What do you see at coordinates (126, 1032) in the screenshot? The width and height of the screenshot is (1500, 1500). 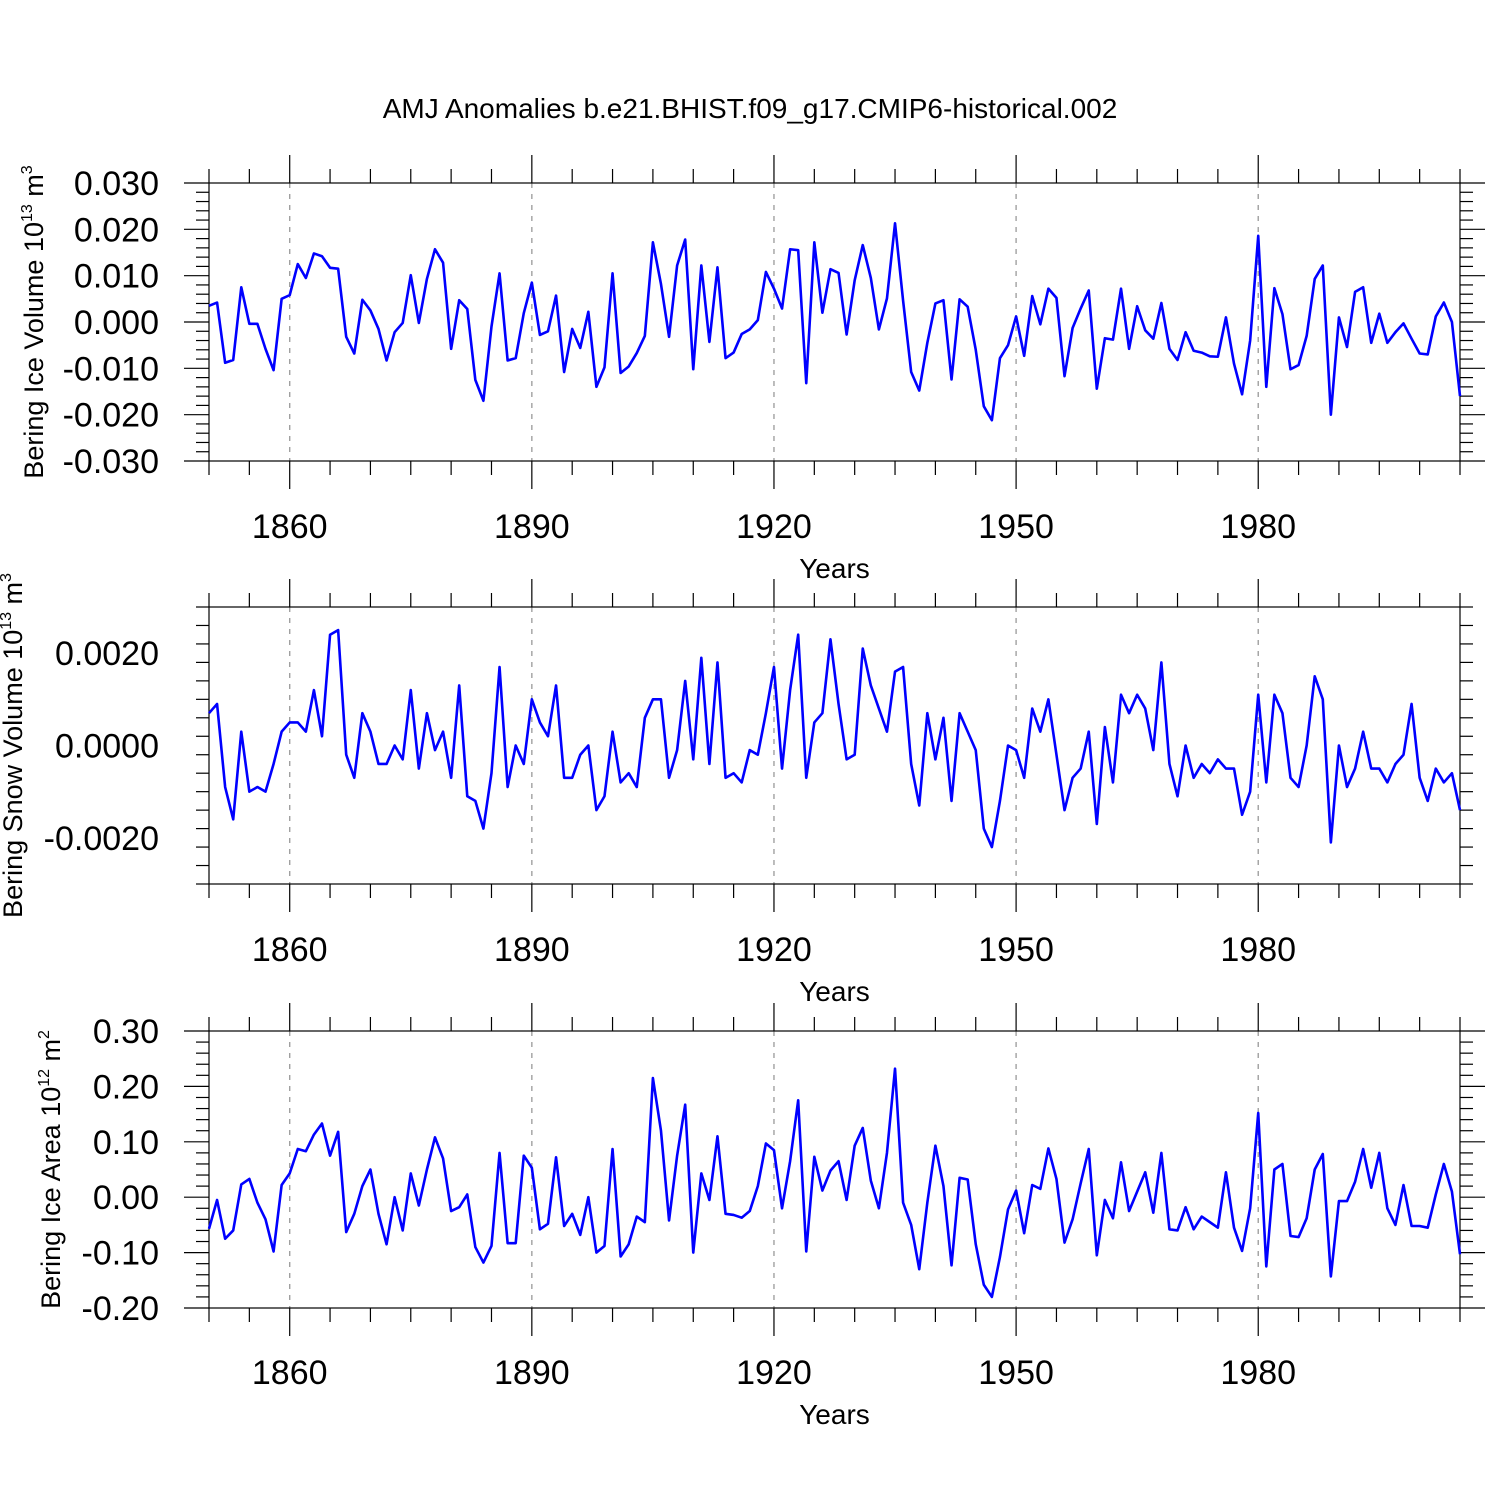 I see `y-tick-label: 0.30` at bounding box center [126, 1032].